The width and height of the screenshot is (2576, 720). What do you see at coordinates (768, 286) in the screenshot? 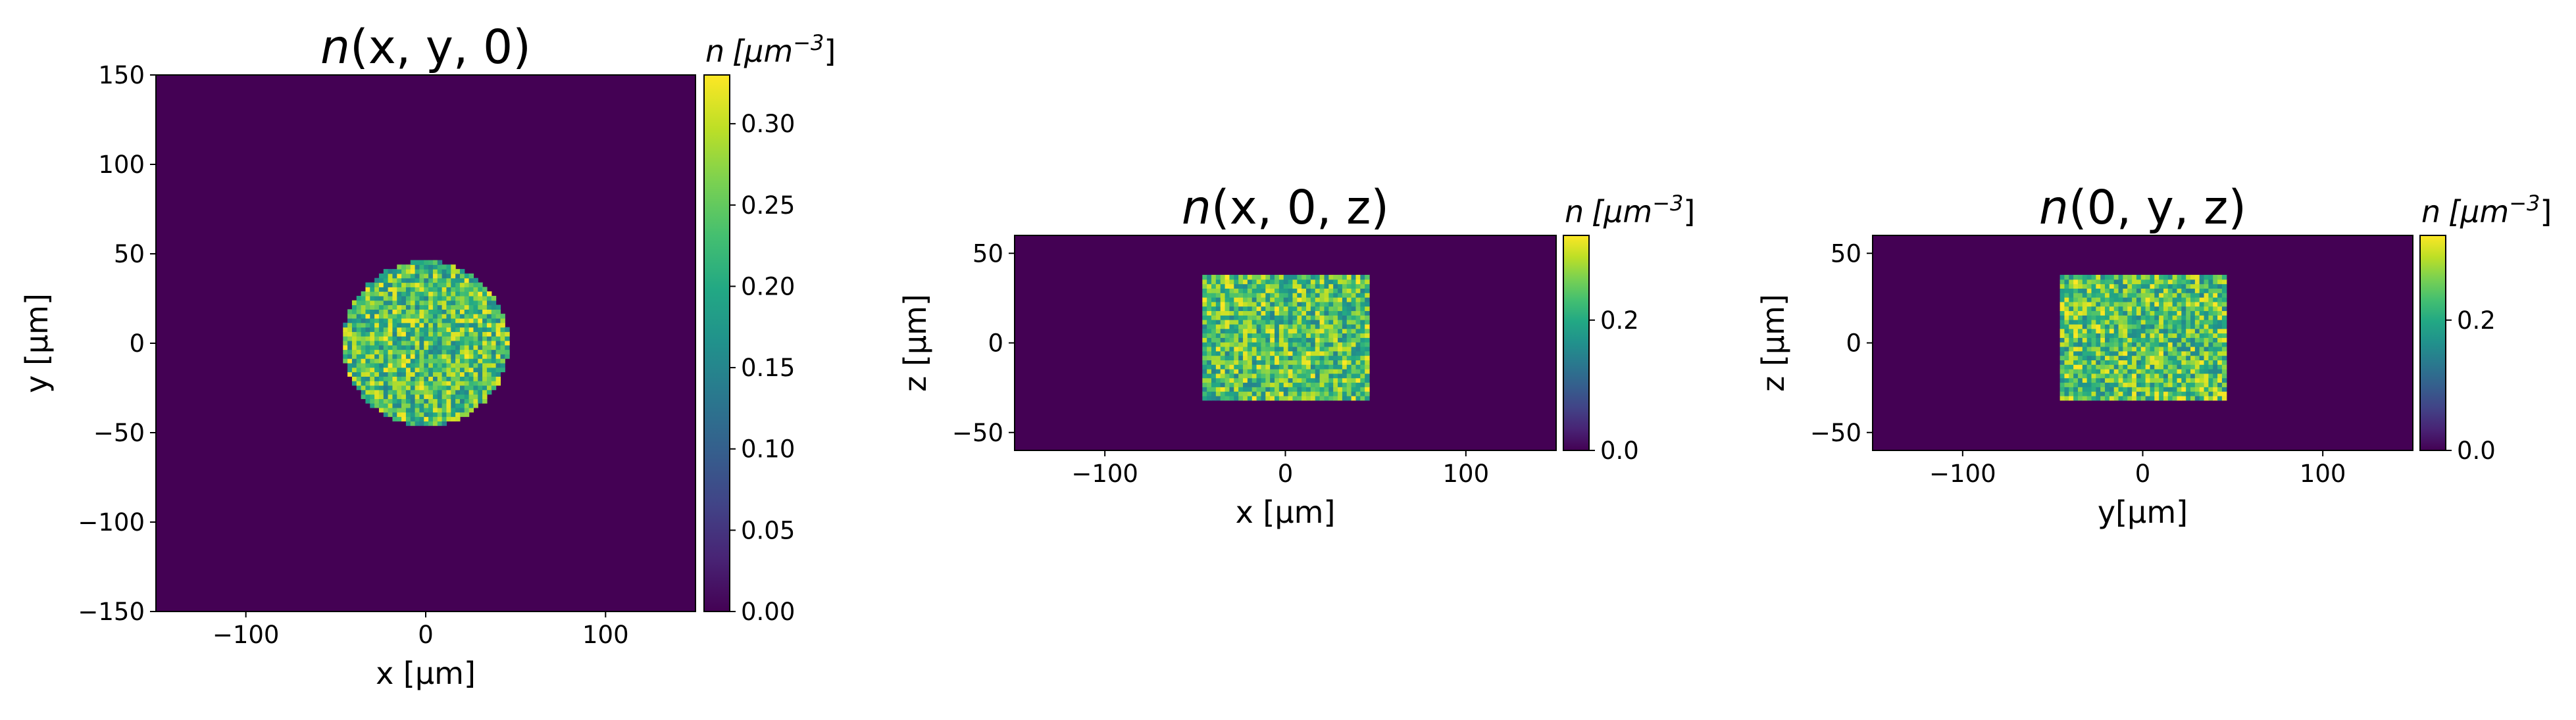
I see `colorbar-tick-label: 0.20` at bounding box center [768, 286].